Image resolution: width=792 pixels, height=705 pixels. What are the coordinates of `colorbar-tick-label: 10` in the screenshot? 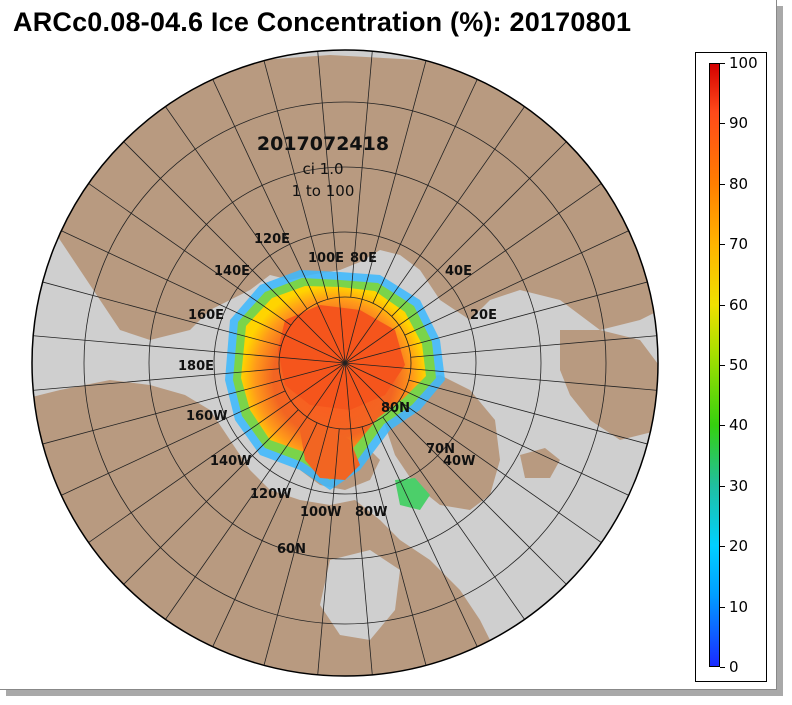 It's located at (739, 606).